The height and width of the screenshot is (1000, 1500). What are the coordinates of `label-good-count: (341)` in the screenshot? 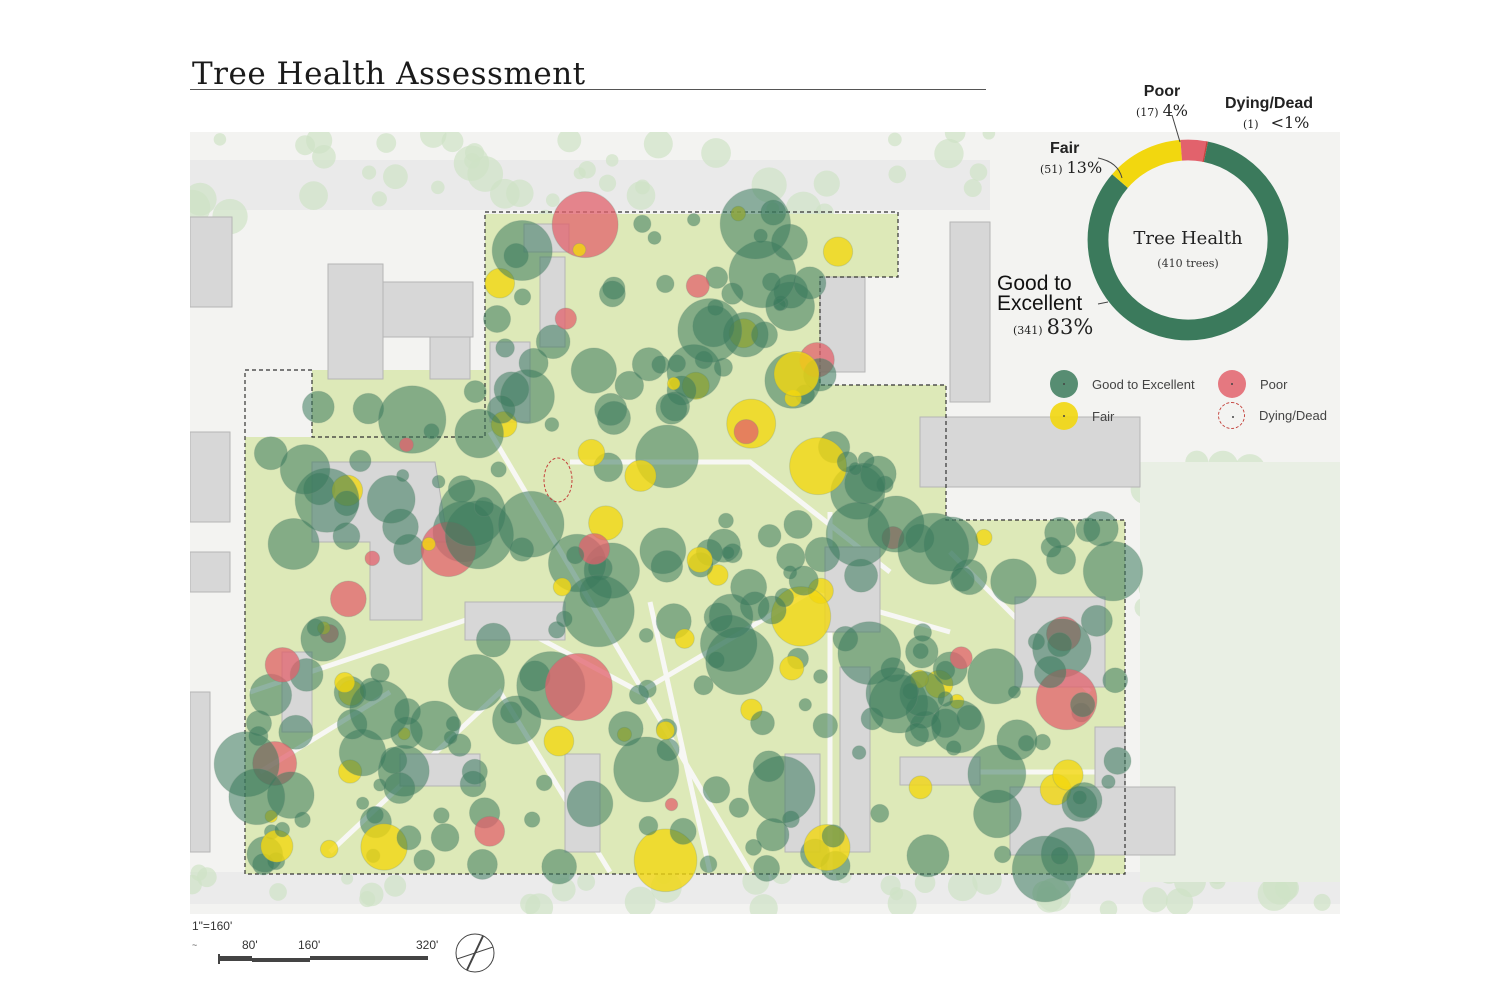 It's located at (1028, 330).